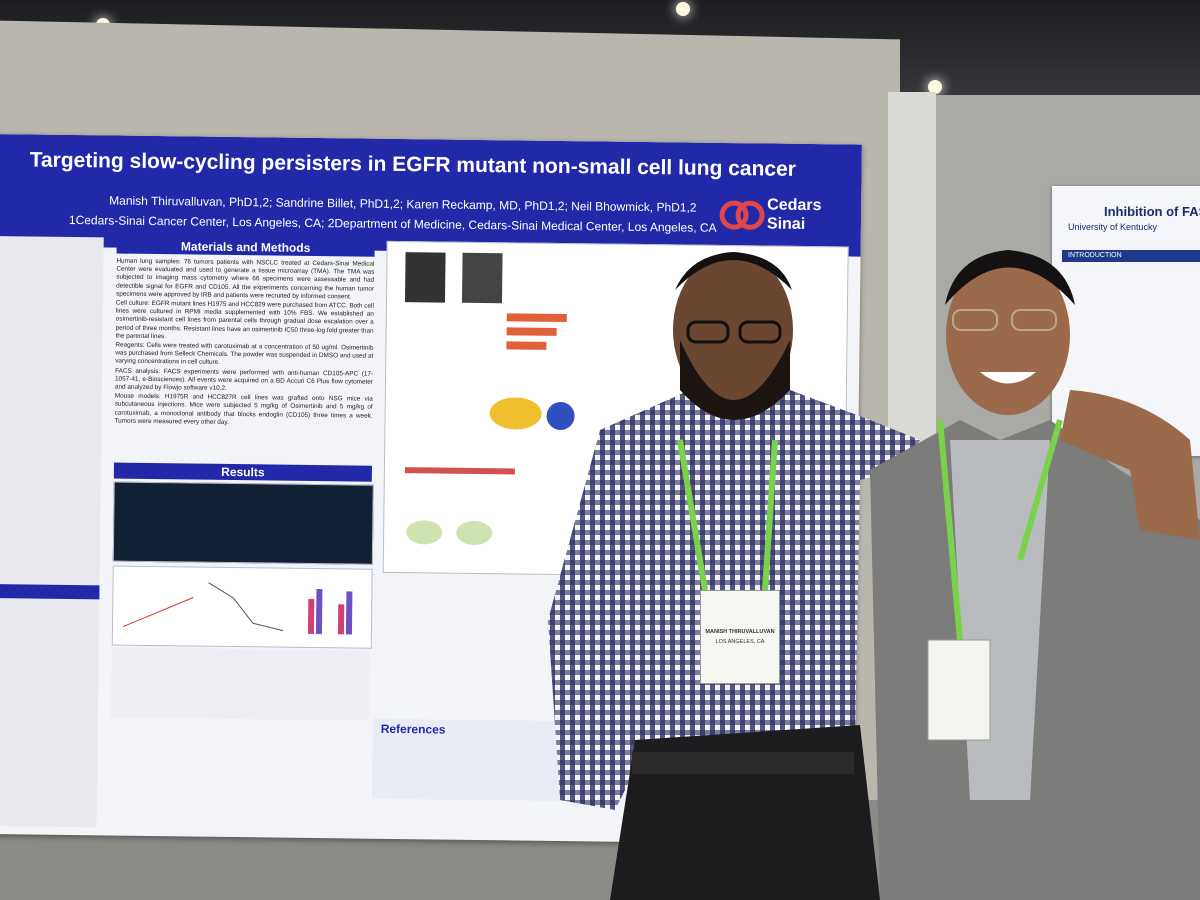 This screenshot has width=1200, height=900. I want to click on logo-mark, so click(742, 215).